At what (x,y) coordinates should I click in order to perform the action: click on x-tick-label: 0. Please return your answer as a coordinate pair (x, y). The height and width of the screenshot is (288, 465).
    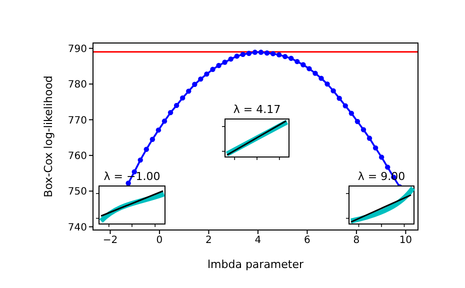
    Looking at the image, I should click on (159, 240).